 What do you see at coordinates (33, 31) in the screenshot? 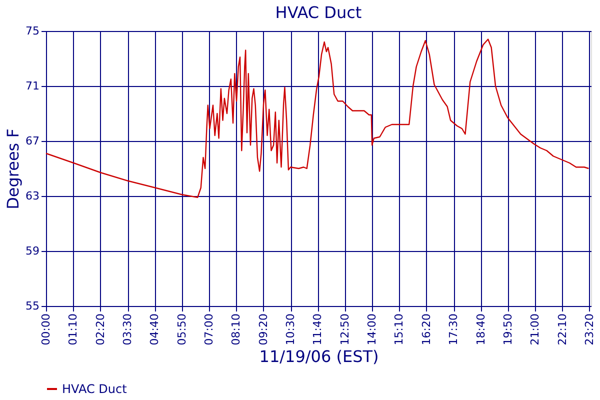
I see `y-tick-label: 75` at bounding box center [33, 31].